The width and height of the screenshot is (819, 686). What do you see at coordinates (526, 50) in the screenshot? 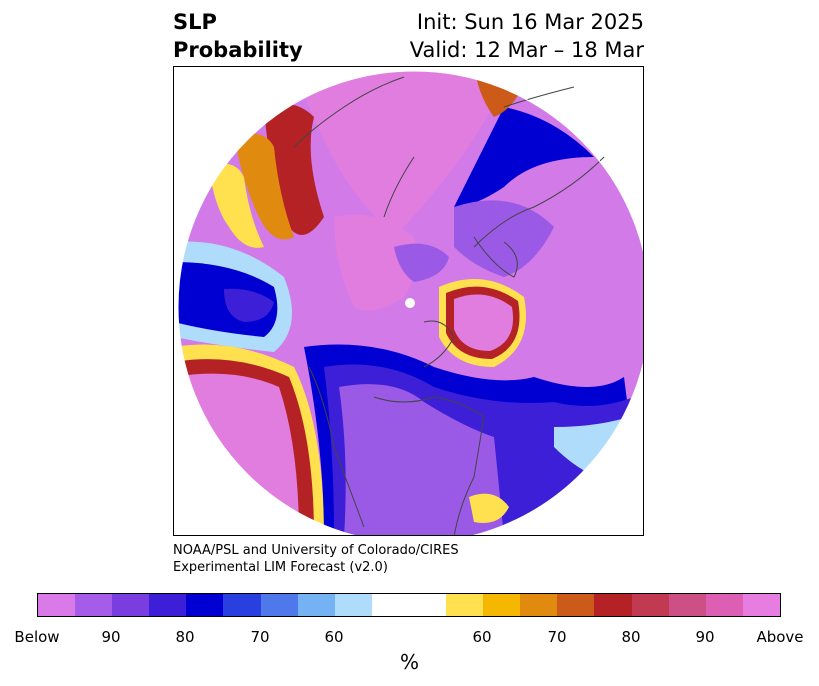
I see `valid-range: Valid: 12 Mar – 18 Mar` at bounding box center [526, 50].